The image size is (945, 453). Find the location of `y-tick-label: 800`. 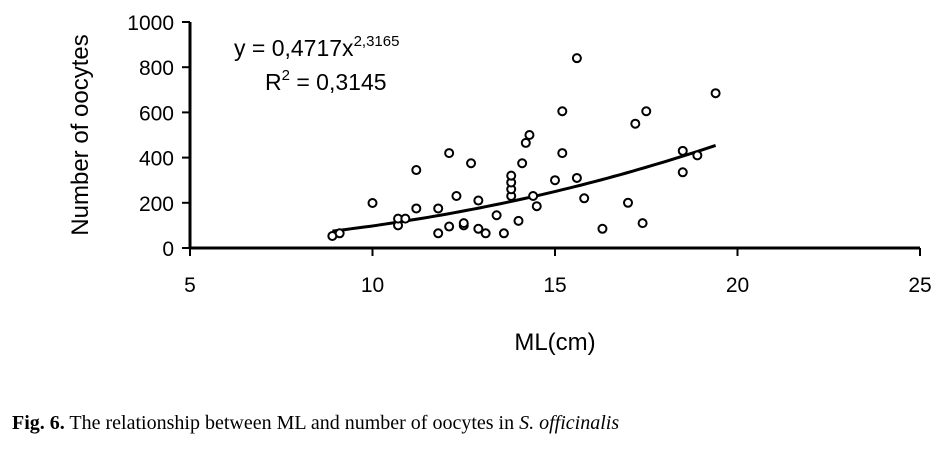

y-tick-label: 800 is located at coordinates (156, 68).